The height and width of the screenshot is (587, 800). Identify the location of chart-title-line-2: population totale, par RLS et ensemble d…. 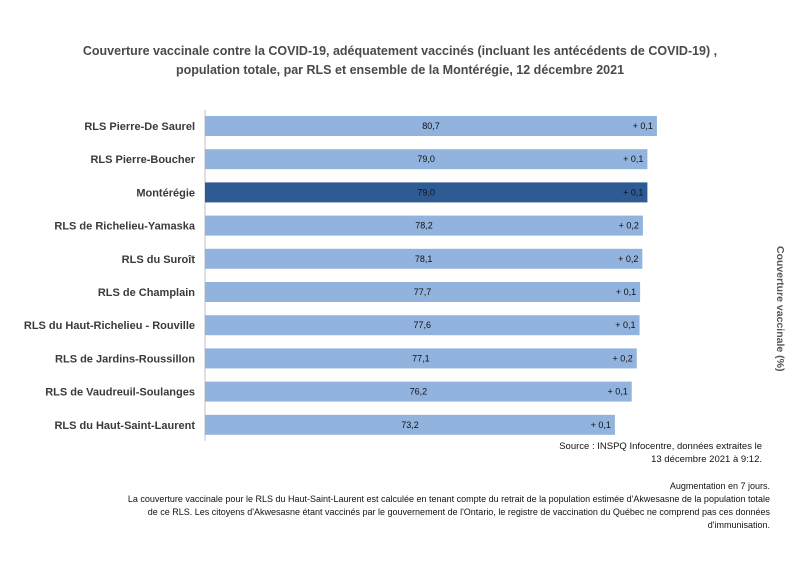
(400, 70).